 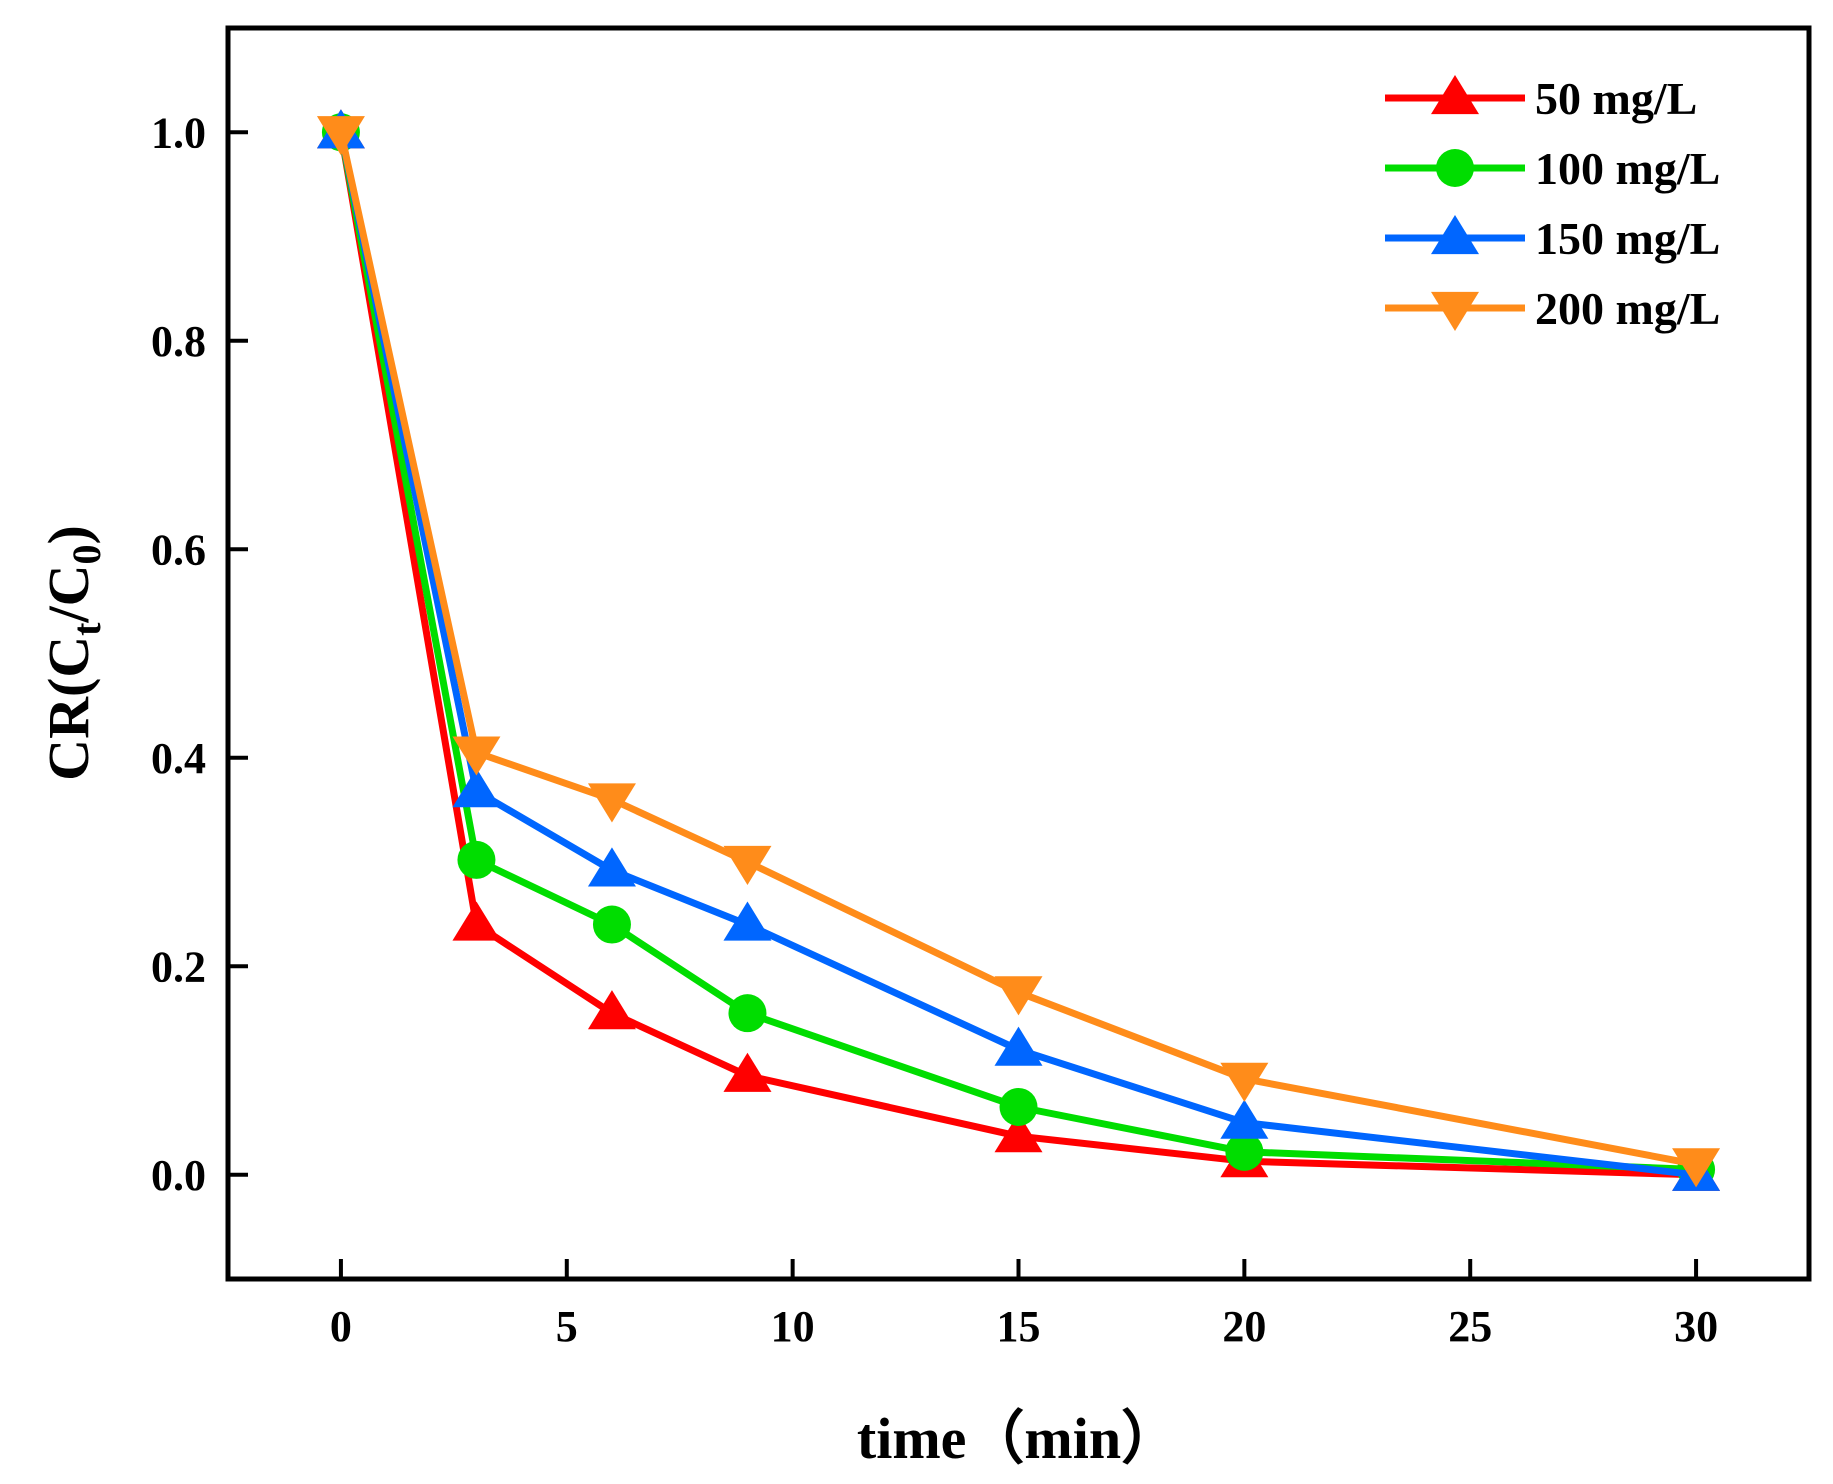 I want to click on legend-item: 50 mg/L, so click(x=1541, y=98).